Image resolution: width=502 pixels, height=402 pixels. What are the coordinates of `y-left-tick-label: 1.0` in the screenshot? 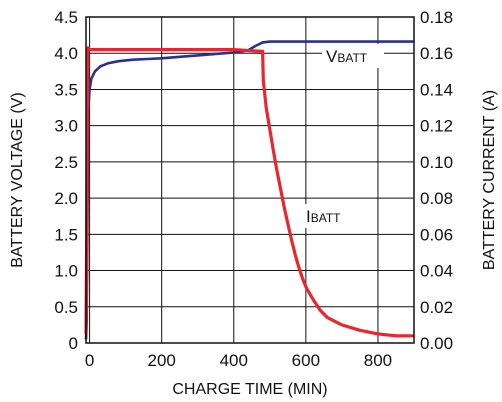 It's located at (66, 271).